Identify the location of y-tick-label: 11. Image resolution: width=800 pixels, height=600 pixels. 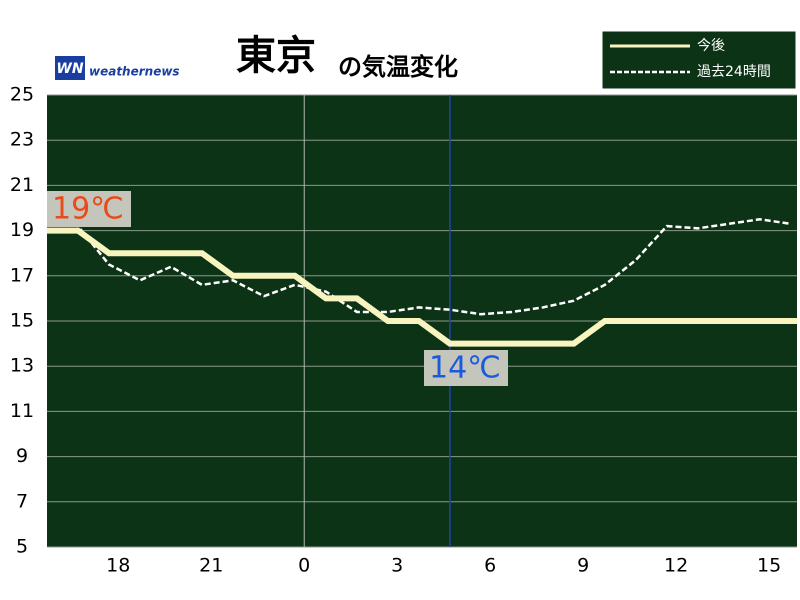
(22, 411).